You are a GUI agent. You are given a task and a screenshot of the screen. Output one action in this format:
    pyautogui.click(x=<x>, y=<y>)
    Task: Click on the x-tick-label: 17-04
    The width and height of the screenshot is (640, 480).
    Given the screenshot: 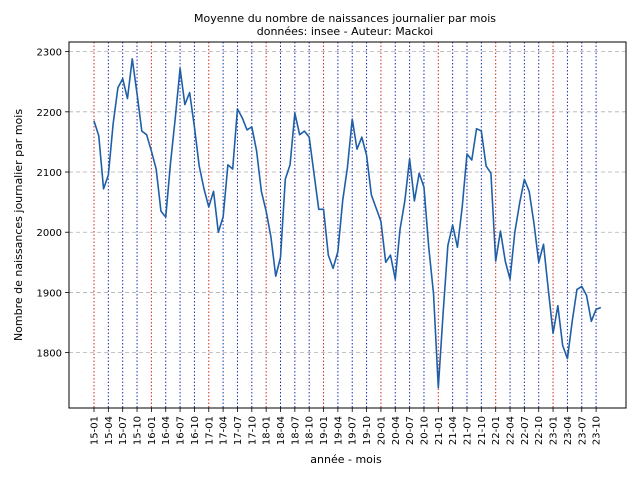 What is the action you would take?
    pyautogui.click(x=224, y=430)
    